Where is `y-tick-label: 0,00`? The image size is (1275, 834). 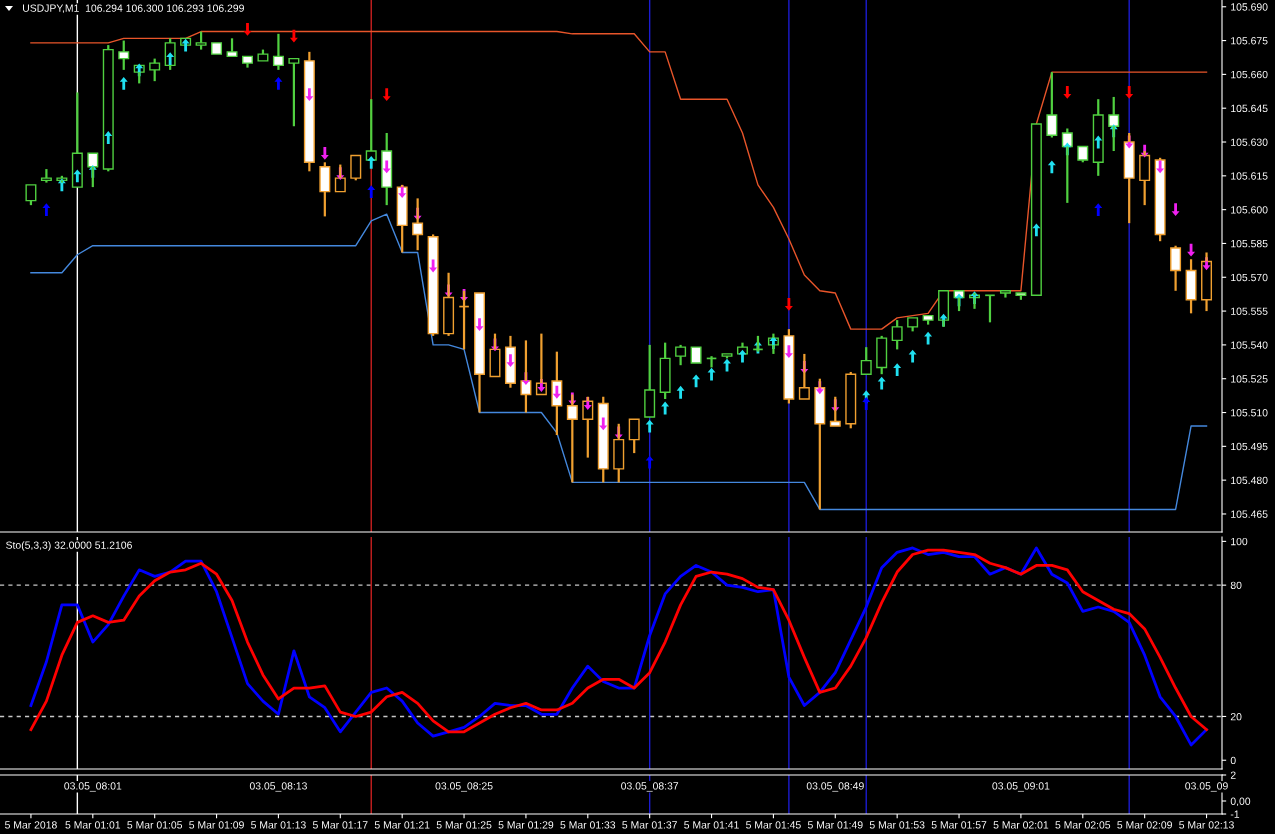 y-tick-label: 0,00 is located at coordinates (1240, 802).